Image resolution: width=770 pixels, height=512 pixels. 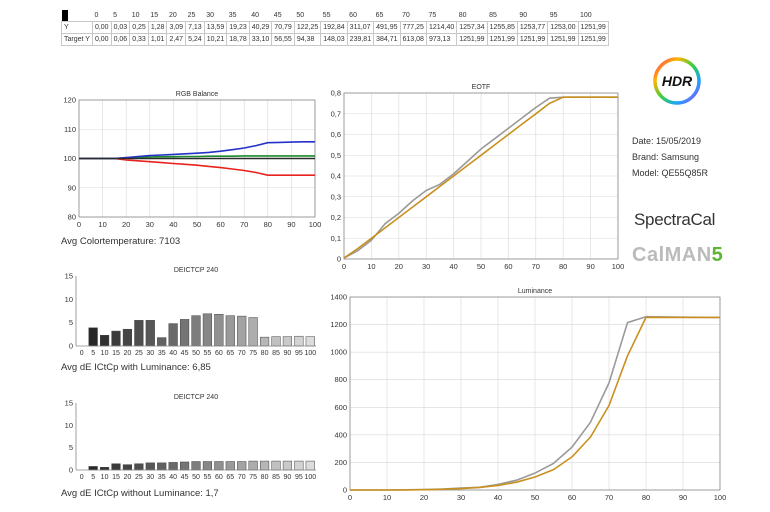 I want to click on y-tick-label: 0,2, so click(x=336, y=217).